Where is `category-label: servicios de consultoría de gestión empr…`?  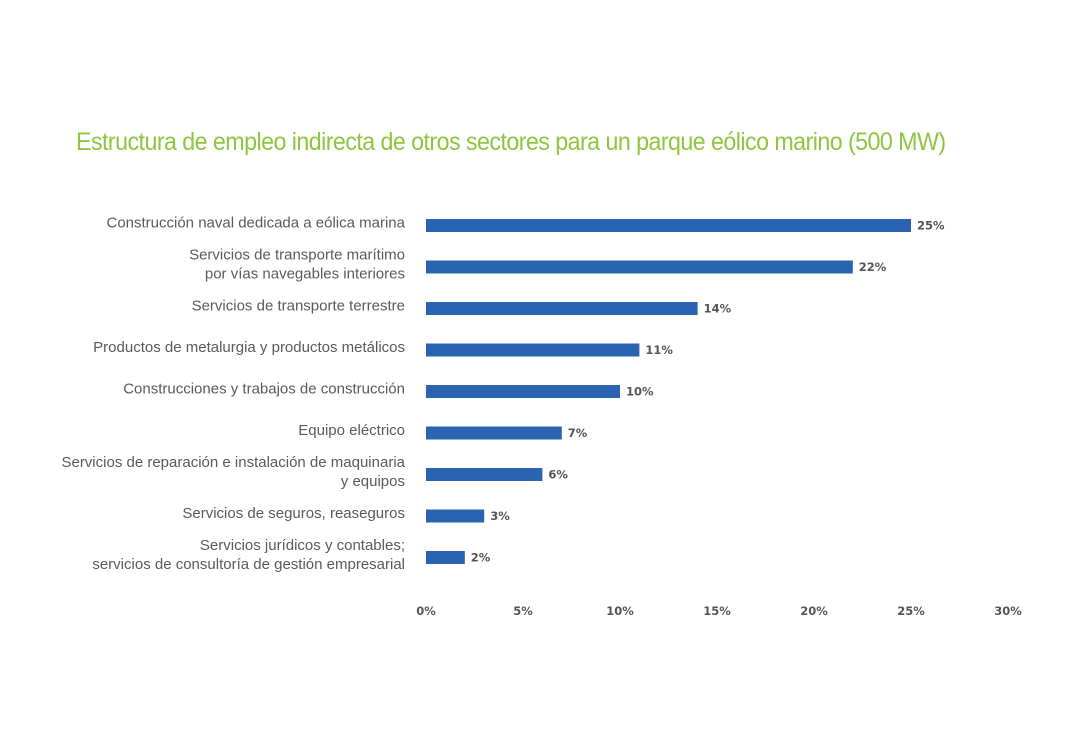
category-label: servicios de consultoría de gestión empr… is located at coordinates (248, 564).